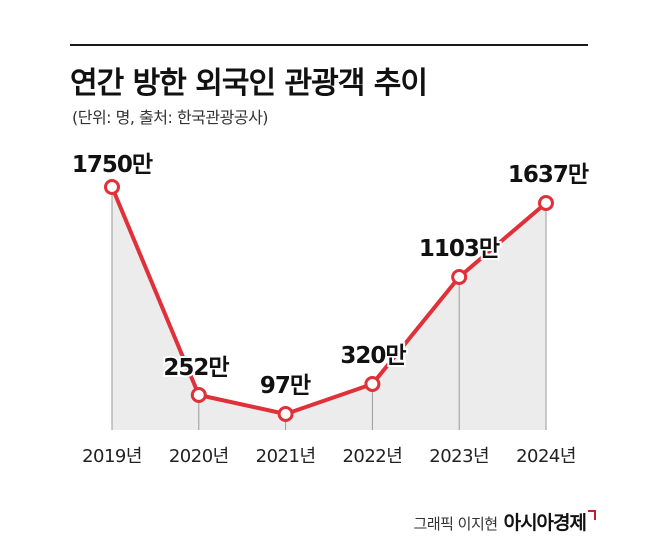 The height and width of the screenshot is (560, 658). What do you see at coordinates (373, 356) in the screenshot?
I see `data-label: 320만` at bounding box center [373, 356].